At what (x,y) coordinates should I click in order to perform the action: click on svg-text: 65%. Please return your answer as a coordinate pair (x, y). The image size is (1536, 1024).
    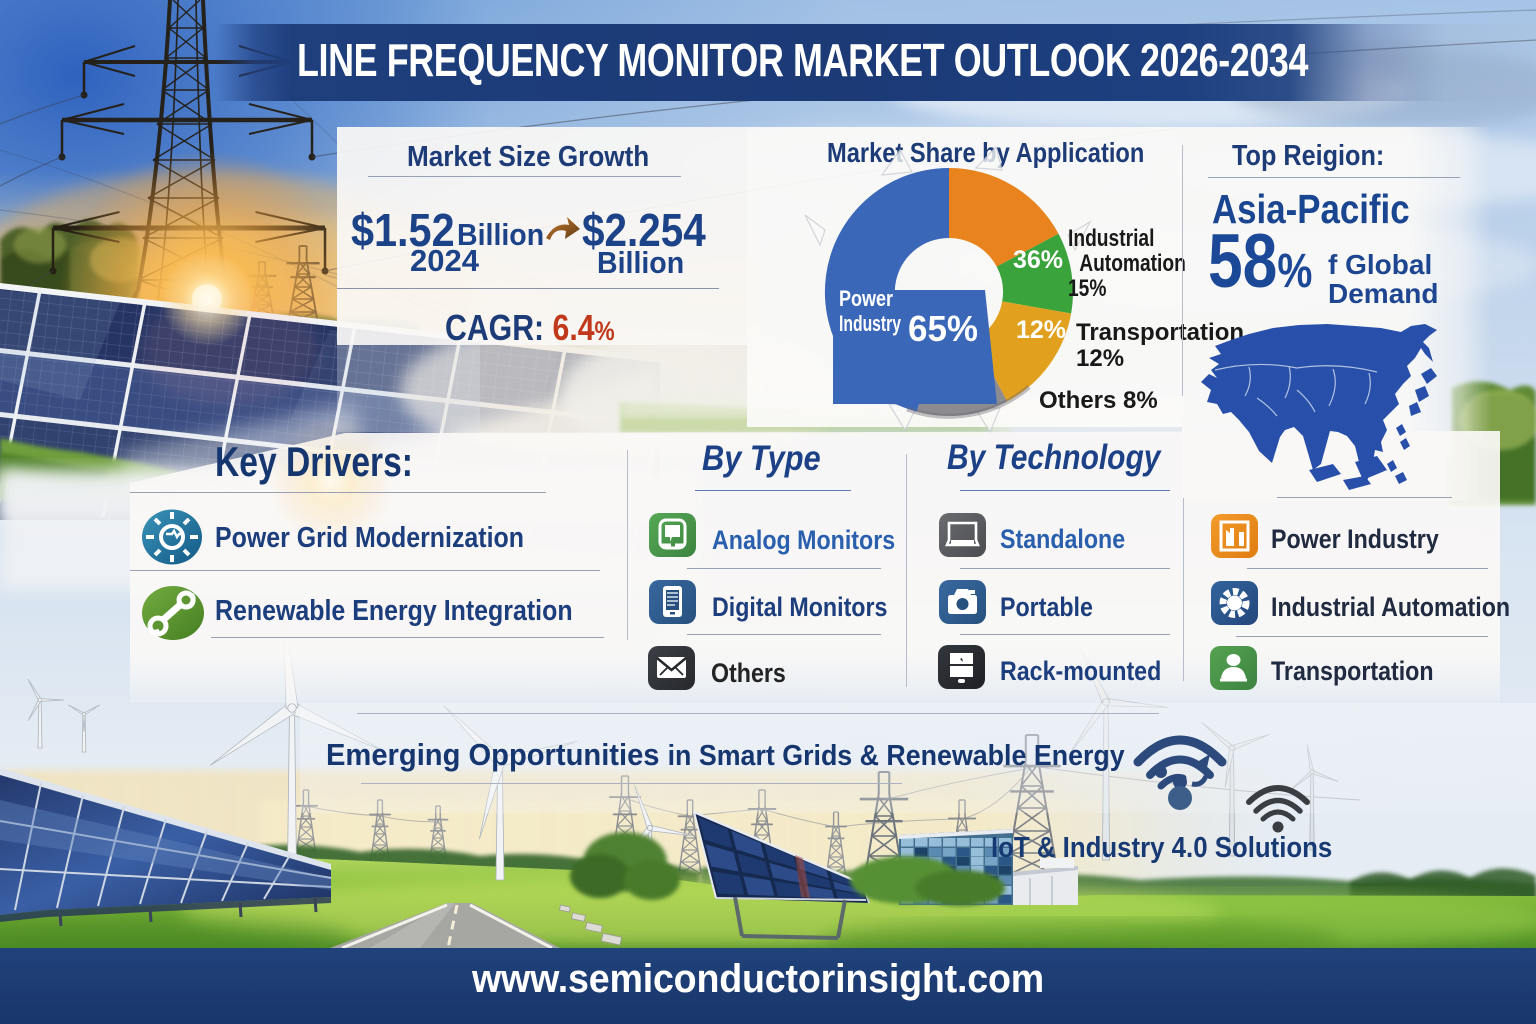
    Looking at the image, I should click on (943, 328).